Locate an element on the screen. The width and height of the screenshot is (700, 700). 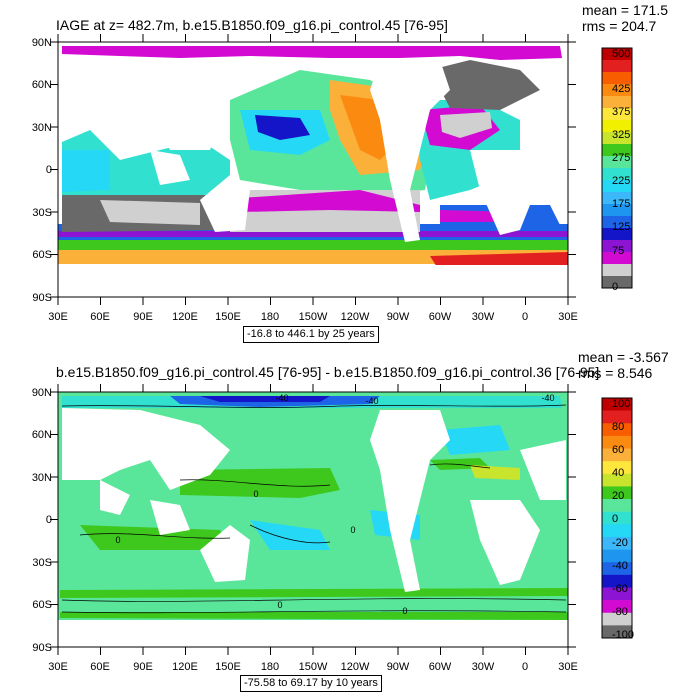
panel2-lon-label: 60W is located at coordinates (440, 667).